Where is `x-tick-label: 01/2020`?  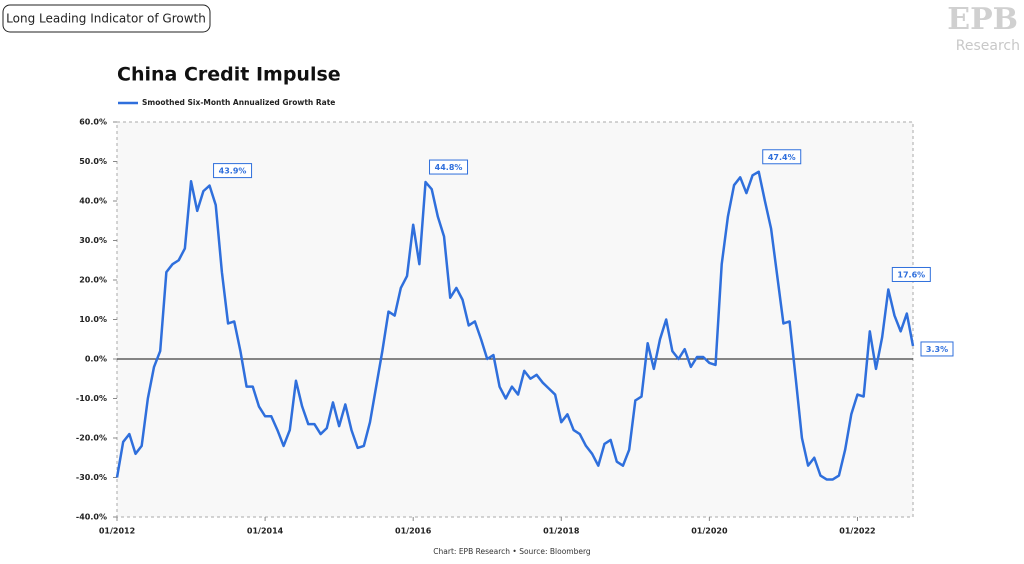 x-tick-label: 01/2020 is located at coordinates (709, 531).